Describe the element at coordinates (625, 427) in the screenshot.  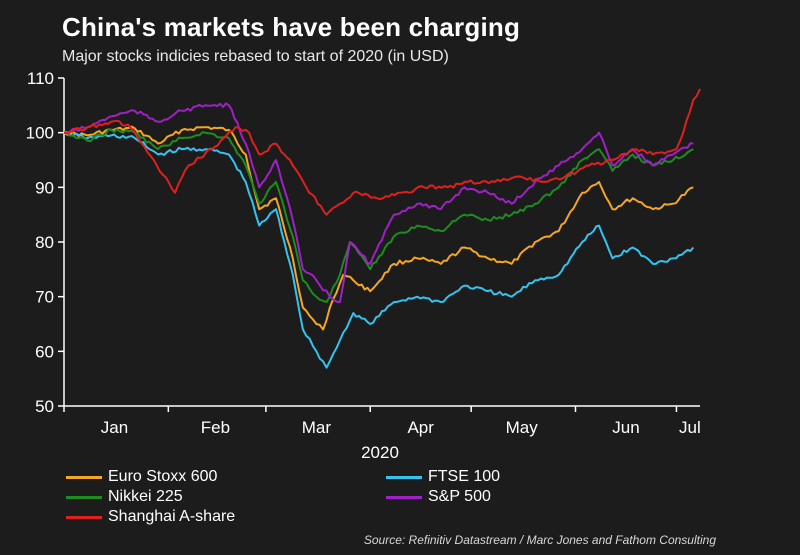
I see `x-tick-label: Jun` at that location.